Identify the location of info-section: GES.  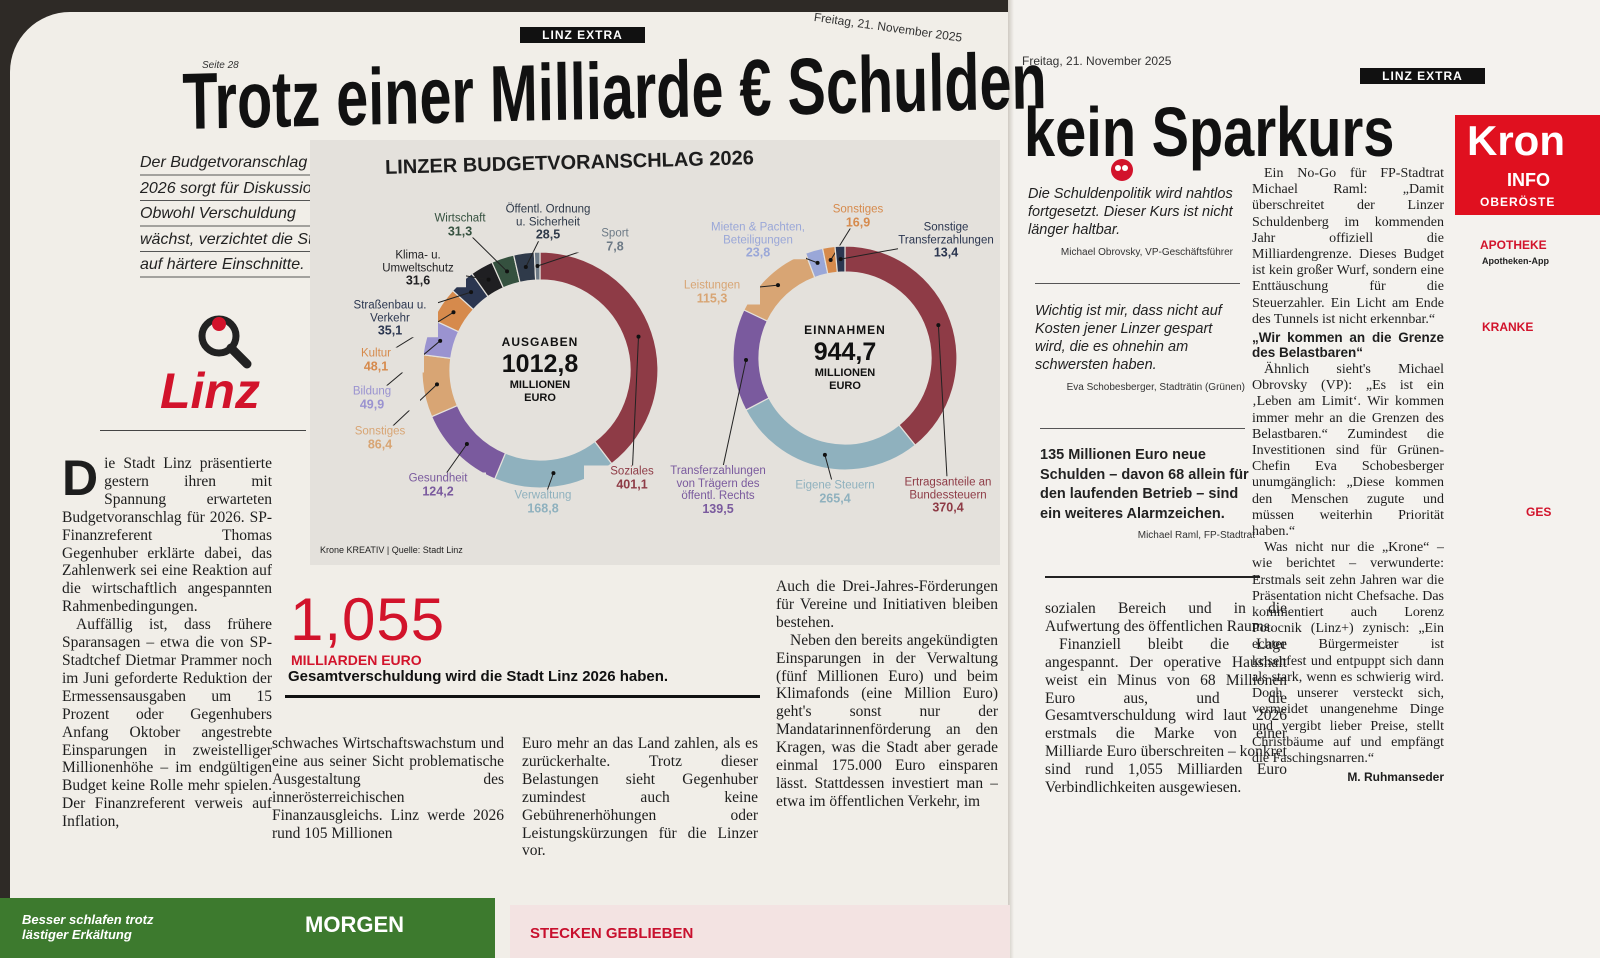
(1539, 512).